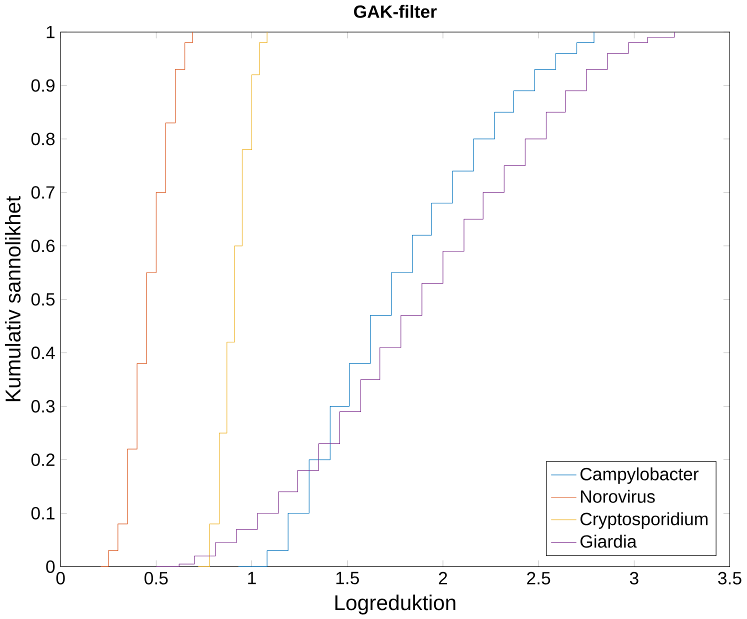  What do you see at coordinates (538, 578) in the screenshot?
I see `x-tick-label: 2.5` at bounding box center [538, 578].